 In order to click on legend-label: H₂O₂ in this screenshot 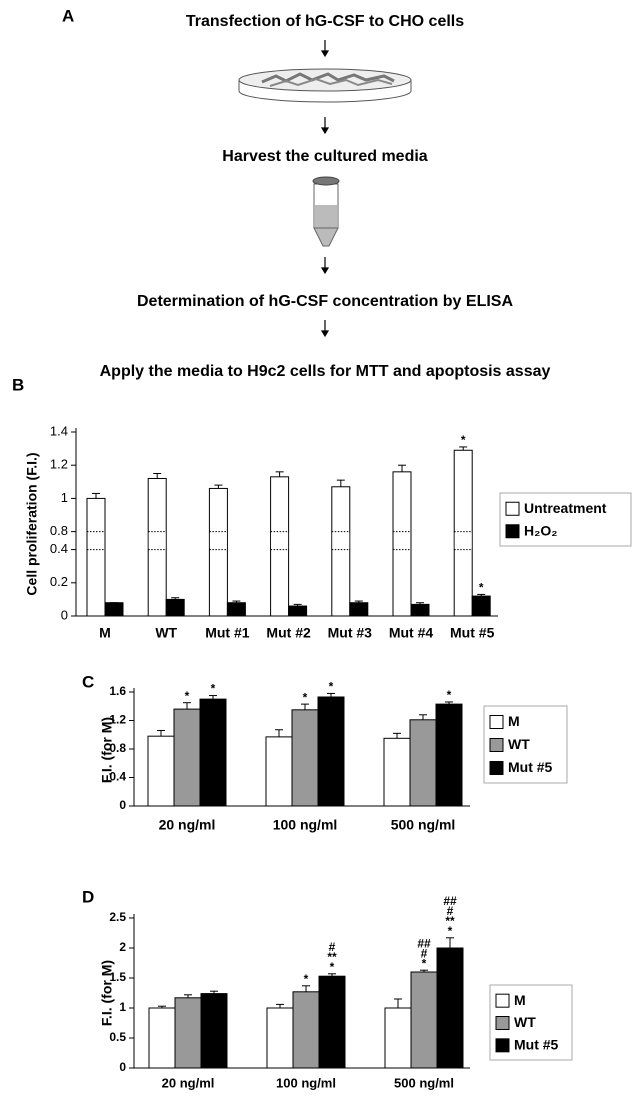, I will do `click(540, 530)`.